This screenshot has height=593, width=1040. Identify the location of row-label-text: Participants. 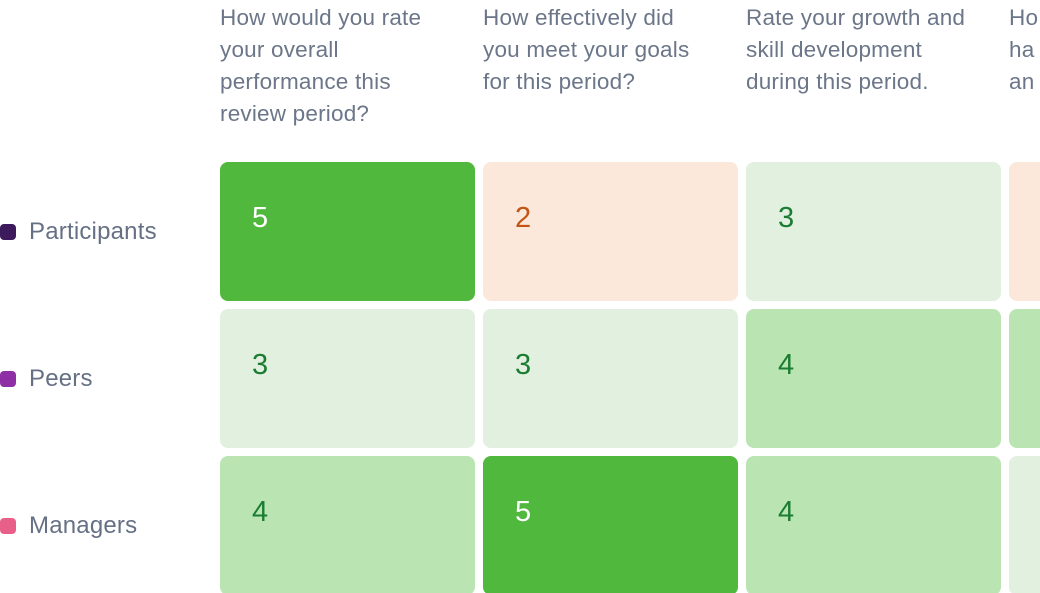
(93, 231).